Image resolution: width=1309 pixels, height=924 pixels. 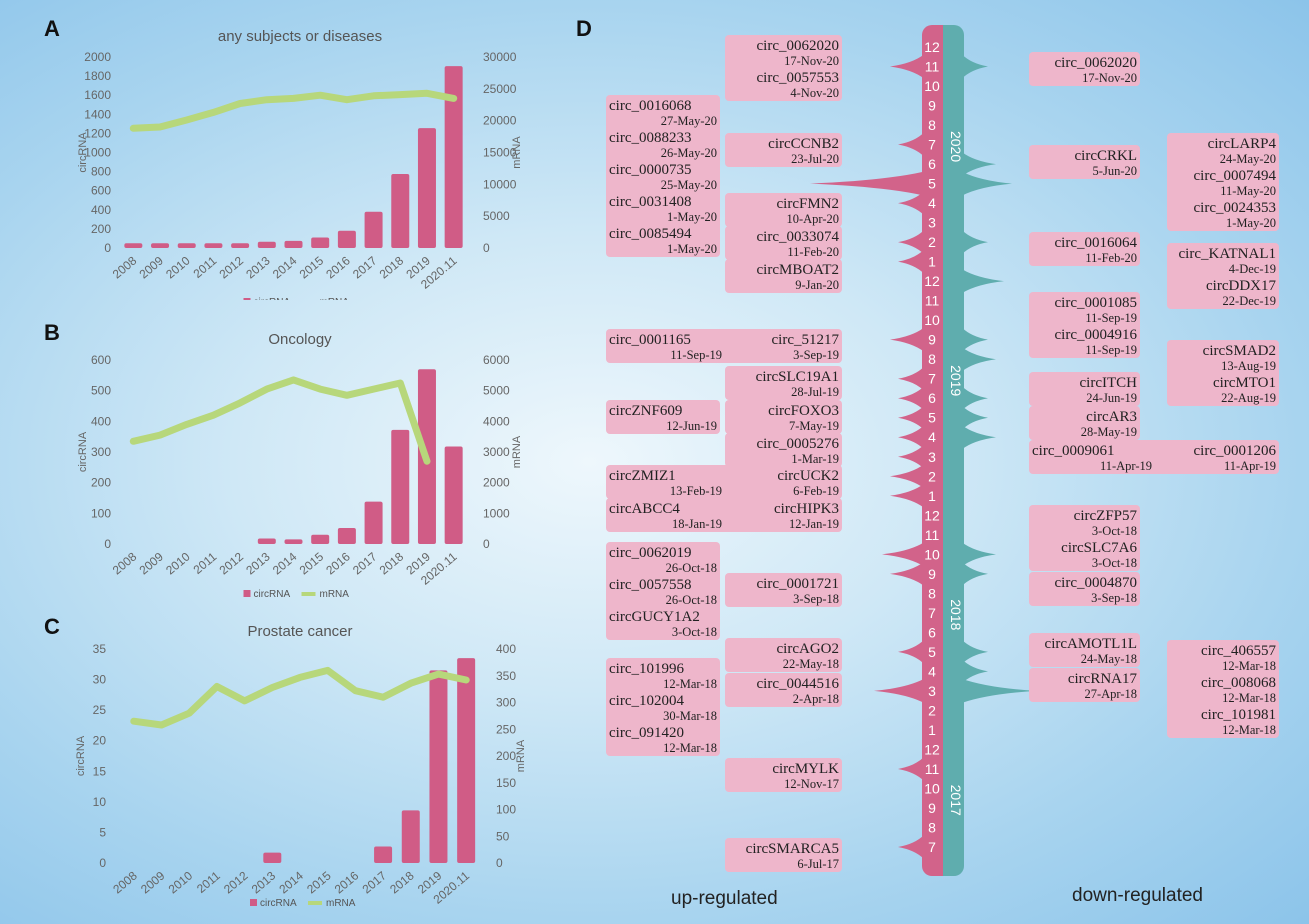 What do you see at coordinates (101, 483) in the screenshot?
I see `chart-b-y-tick: 200` at bounding box center [101, 483].